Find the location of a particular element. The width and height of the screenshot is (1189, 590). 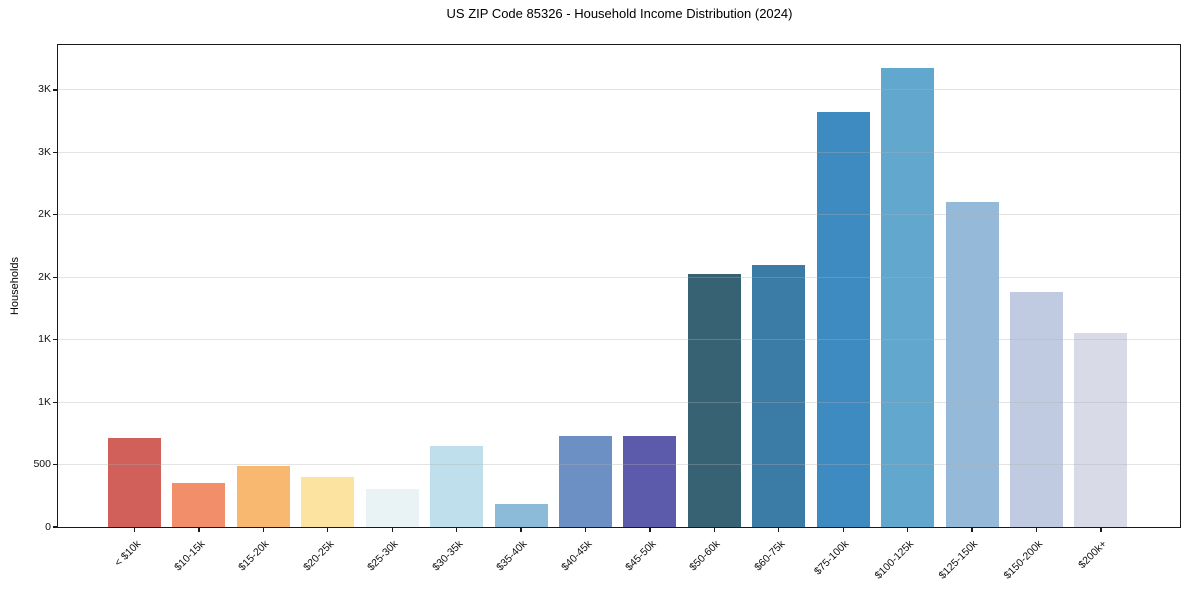

x-tick-label: < $10k is located at coordinates (127, 553).